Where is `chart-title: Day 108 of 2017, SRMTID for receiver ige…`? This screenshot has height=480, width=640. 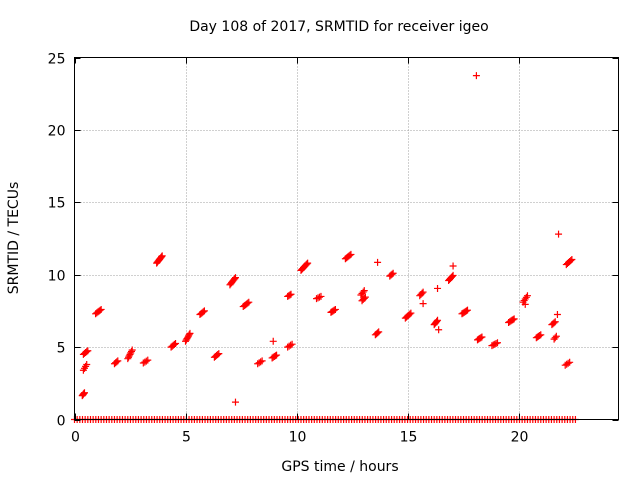
chart-title: Day 108 of 2017, SRMTID for receiver ige… is located at coordinates (338, 27).